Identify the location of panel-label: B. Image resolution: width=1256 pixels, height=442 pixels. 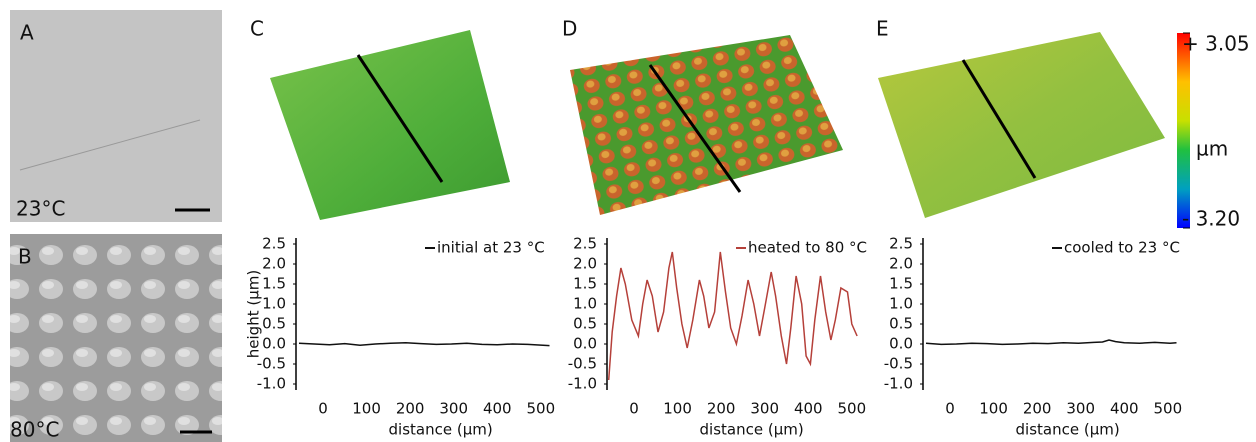
(25, 257).